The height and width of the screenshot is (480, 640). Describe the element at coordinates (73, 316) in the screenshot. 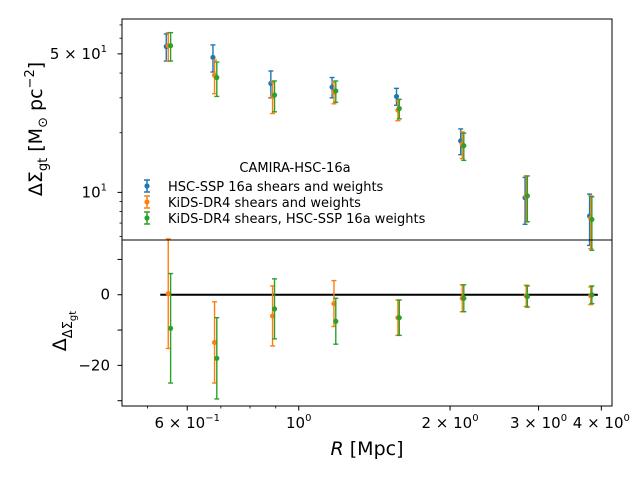

I see `bottom-y-label-subsub: gt` at that location.